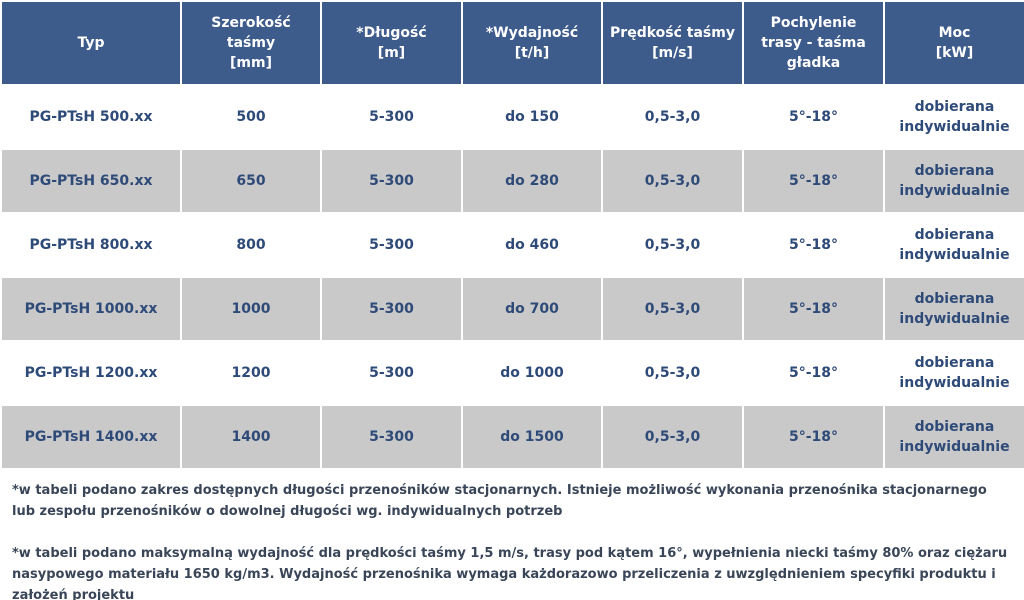  Describe the element at coordinates (532, 245) in the screenshot. I see `table-cell: do 460` at that location.